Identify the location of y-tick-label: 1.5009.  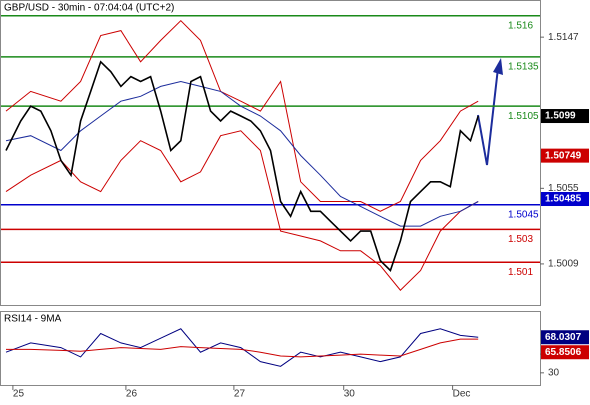
(563, 264).